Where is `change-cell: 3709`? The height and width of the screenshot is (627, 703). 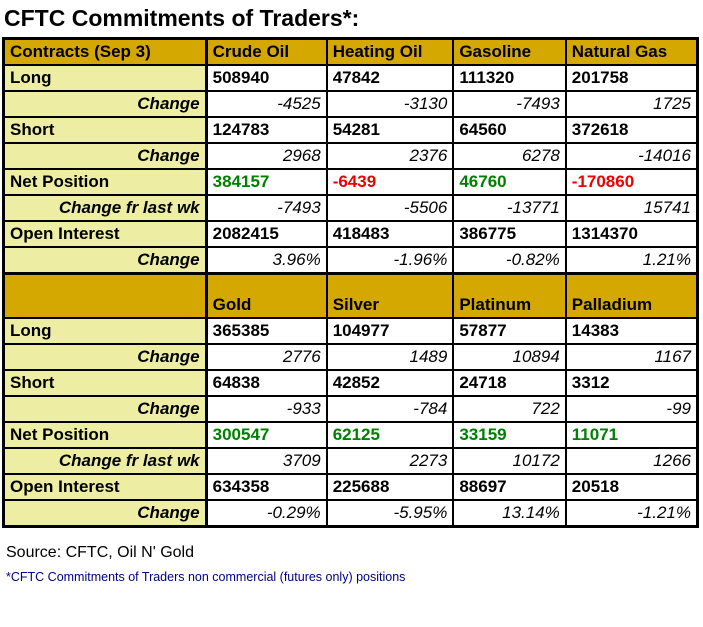
change-cell: 3709 is located at coordinates (266, 461).